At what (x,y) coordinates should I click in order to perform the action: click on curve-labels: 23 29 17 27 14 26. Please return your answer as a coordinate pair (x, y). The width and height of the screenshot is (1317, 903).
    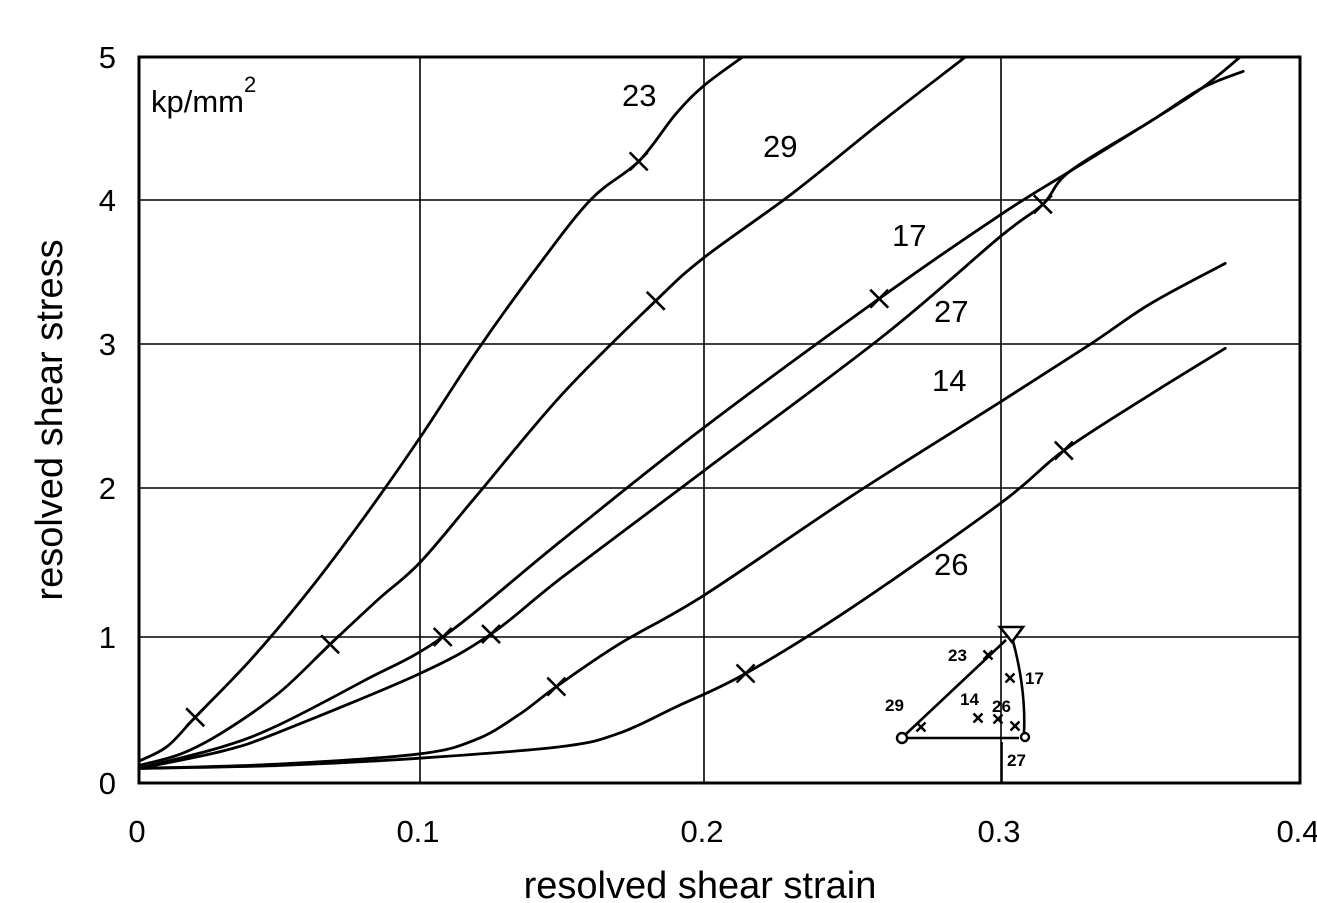
    Looking at the image, I should click on (795, 330).